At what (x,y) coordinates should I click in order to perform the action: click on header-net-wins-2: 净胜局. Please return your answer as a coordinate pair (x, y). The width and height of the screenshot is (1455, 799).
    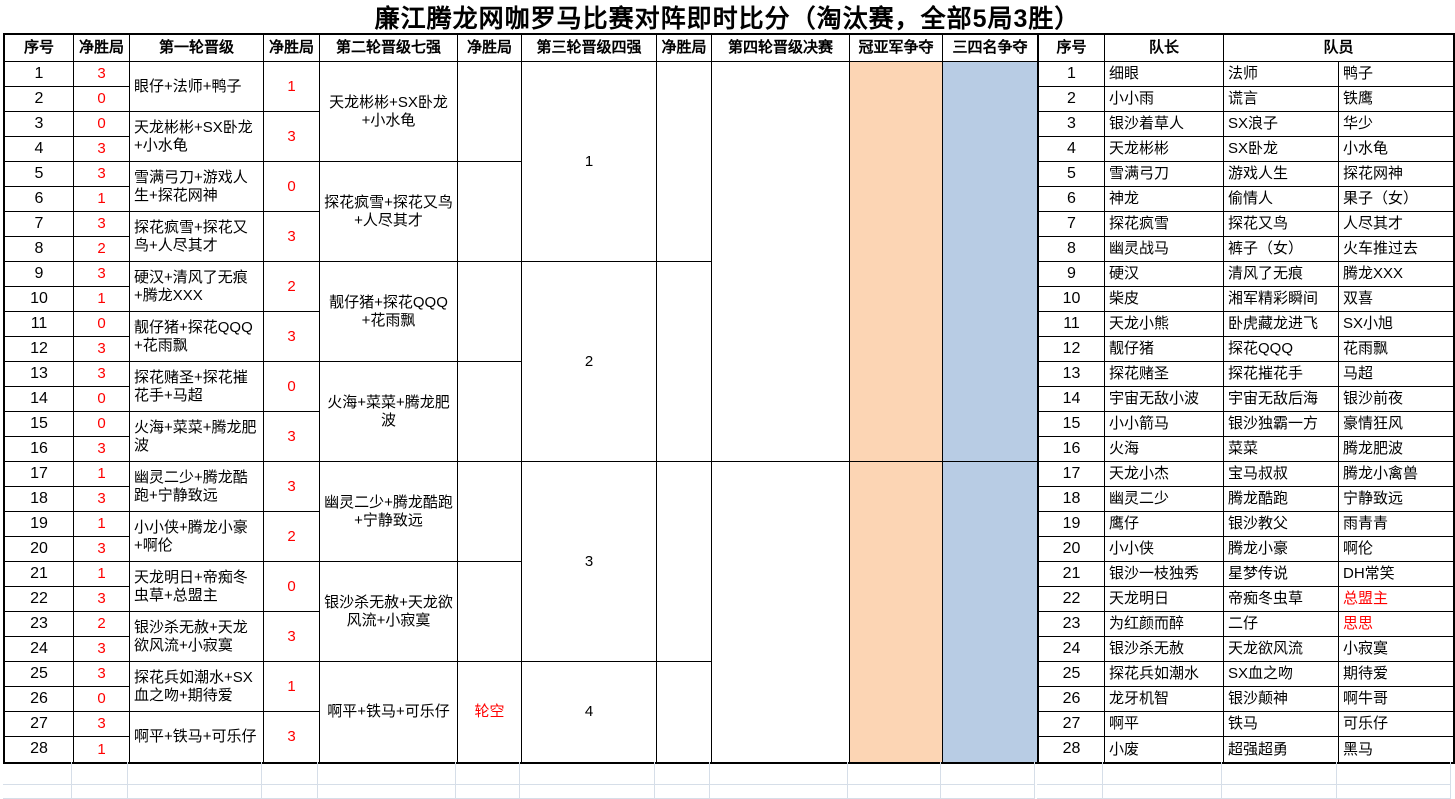
    Looking at the image, I should click on (292, 48).